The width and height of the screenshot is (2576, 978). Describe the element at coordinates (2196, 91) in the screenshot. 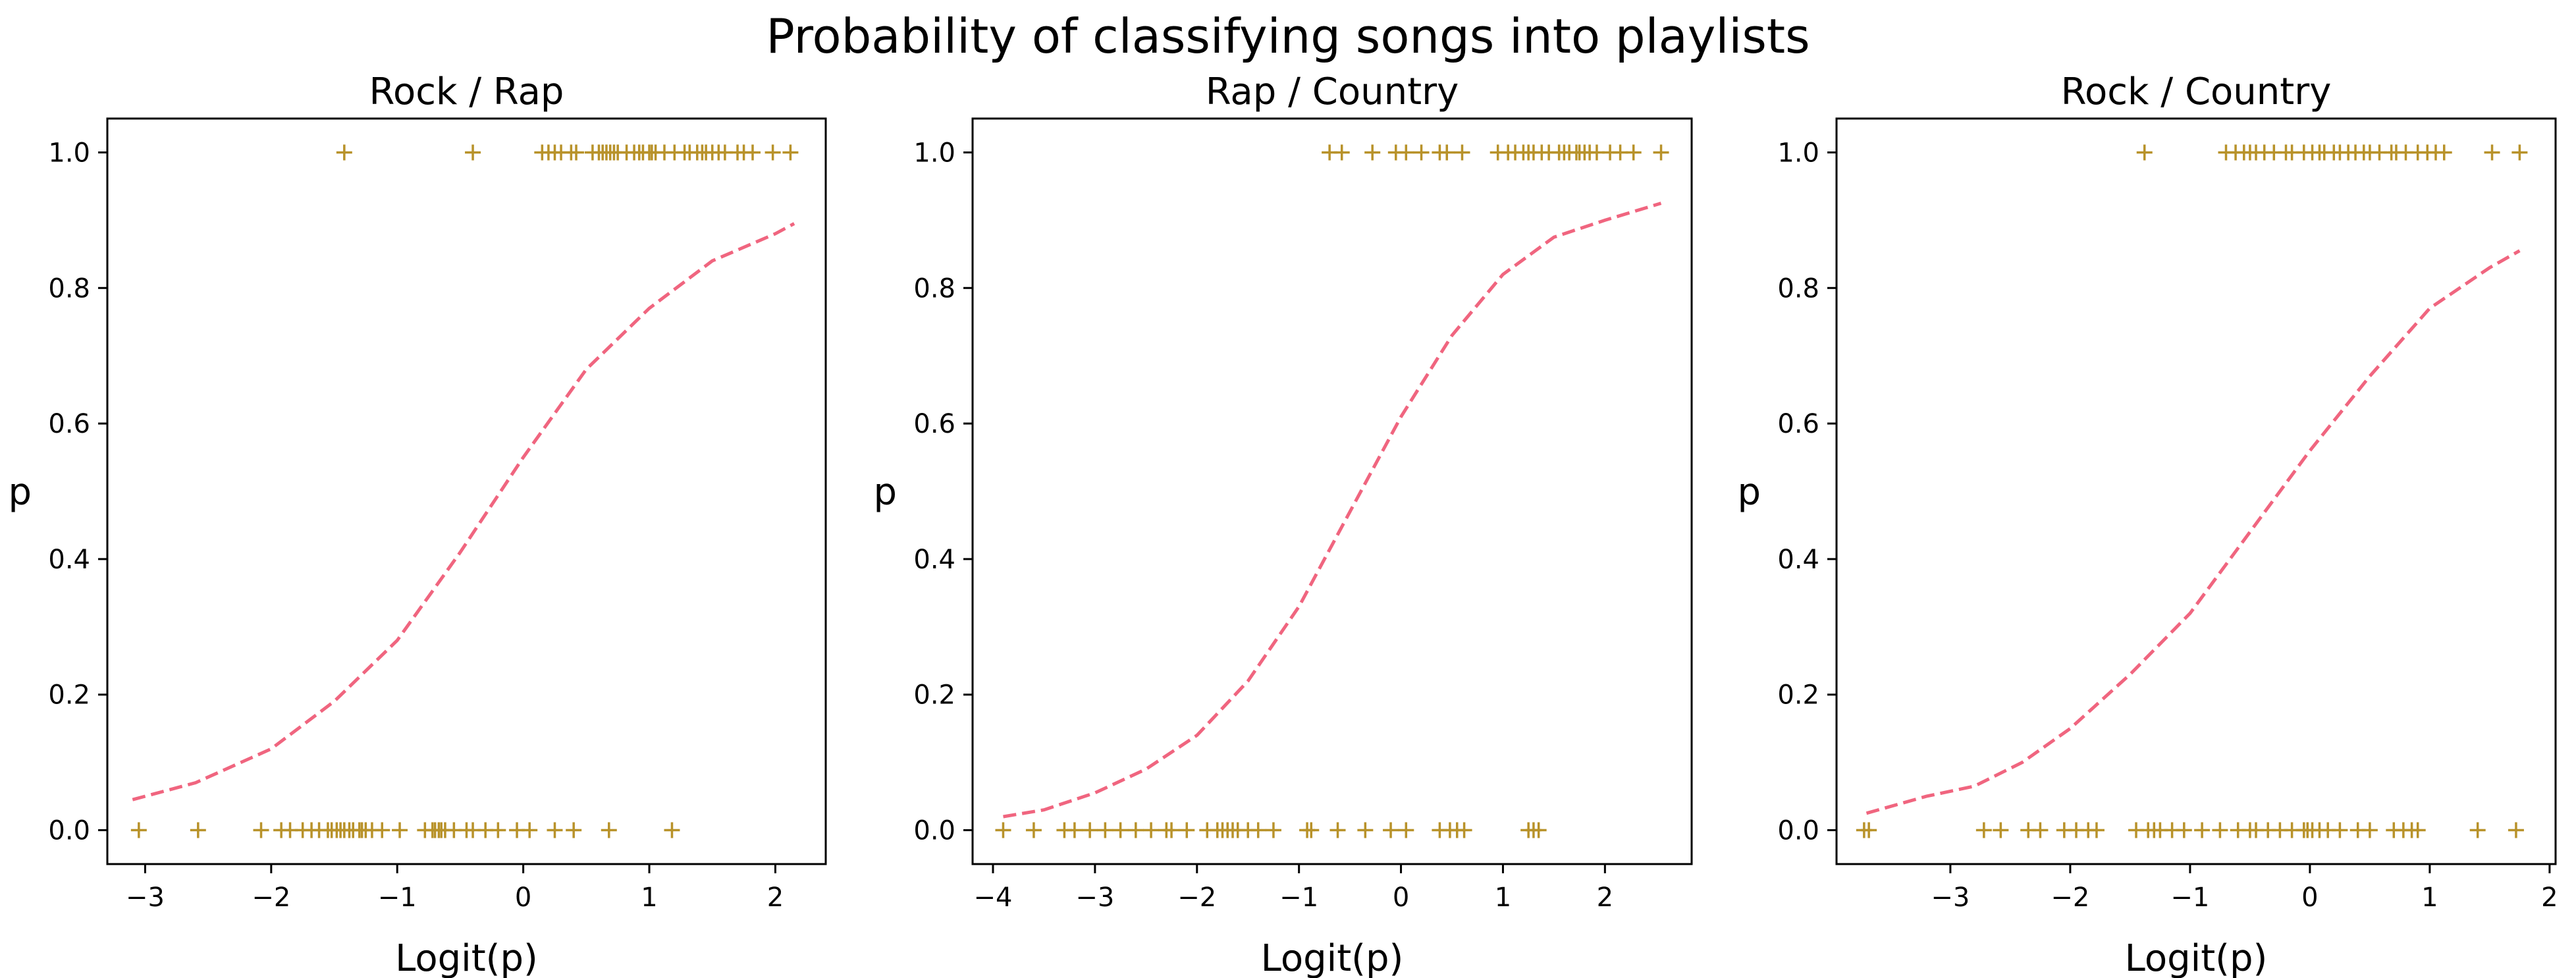

I see `subplot-title: Rock / Country` at that location.